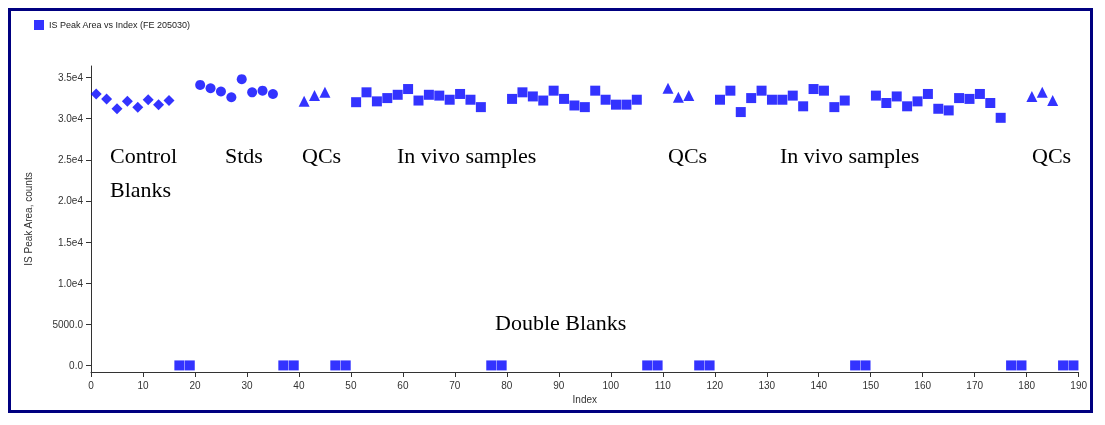 This screenshot has width=1105, height=425. I want to click on x-tick-label: 120, so click(715, 385).